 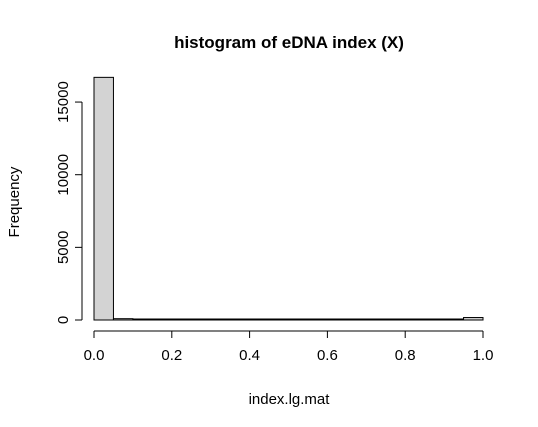 I want to click on x-axis-label: index.lg.mat, so click(x=290, y=399).